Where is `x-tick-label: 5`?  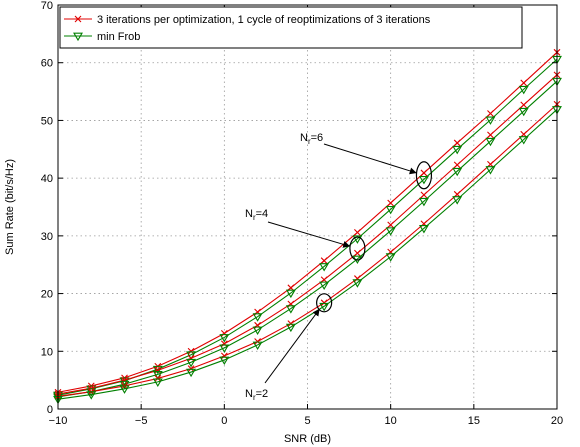
x-tick-label: 5 is located at coordinates (307, 421).